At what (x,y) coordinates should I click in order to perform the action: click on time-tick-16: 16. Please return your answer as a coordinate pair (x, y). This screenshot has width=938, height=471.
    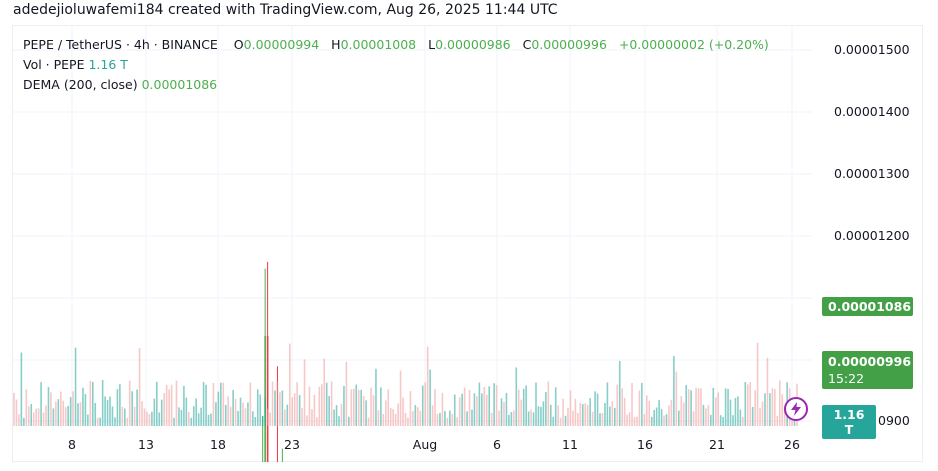
    Looking at the image, I should click on (645, 444).